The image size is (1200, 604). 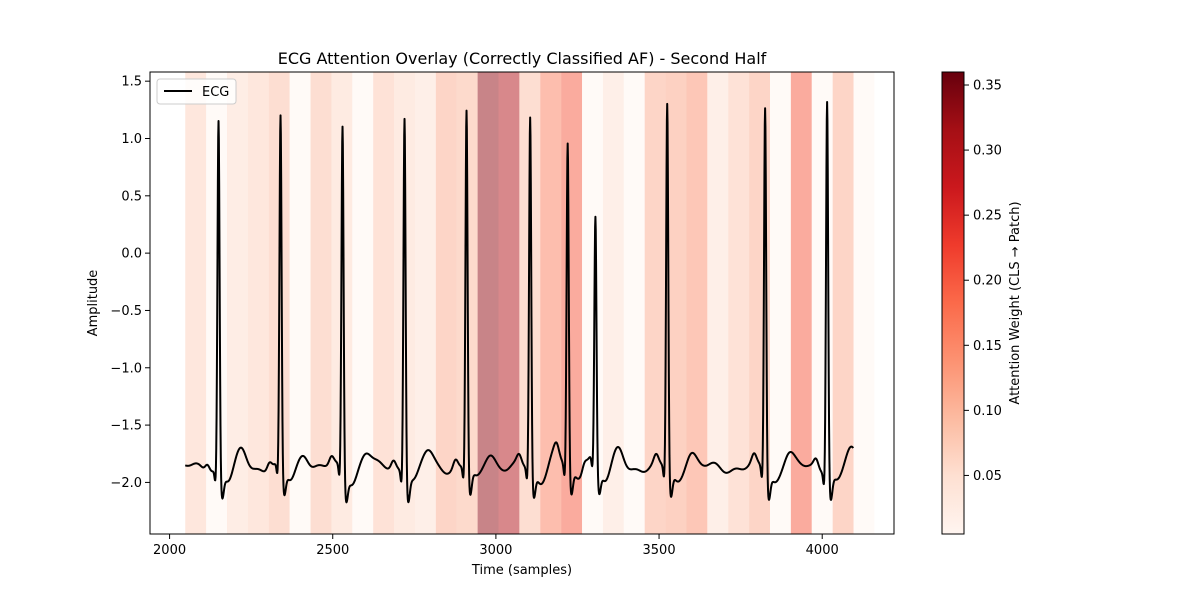 What do you see at coordinates (987, 346) in the screenshot?
I see `colorbar-tick-label: 0.15` at bounding box center [987, 346].